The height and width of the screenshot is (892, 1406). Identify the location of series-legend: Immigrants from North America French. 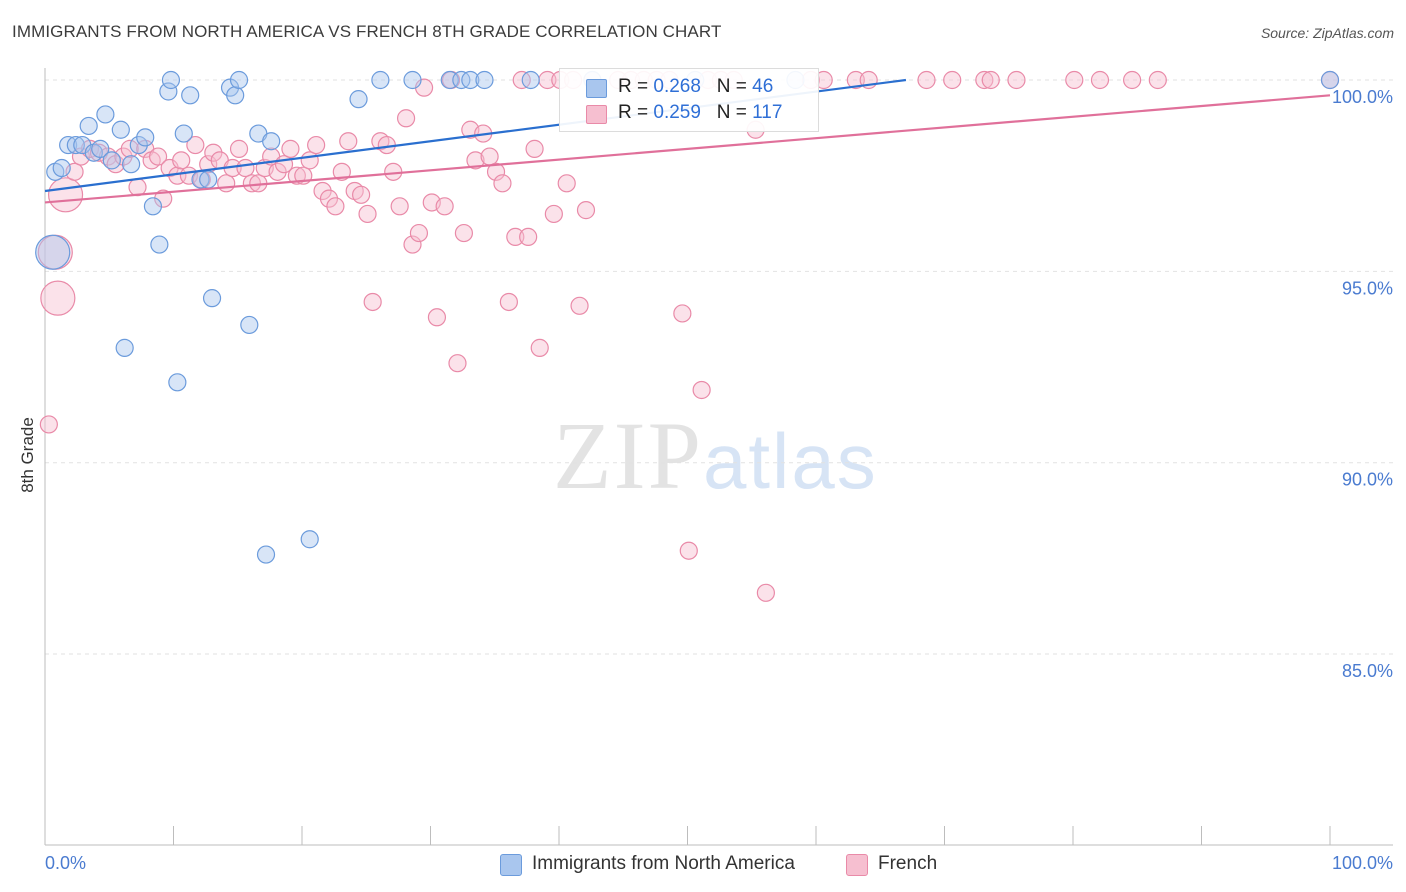
(703, 865).